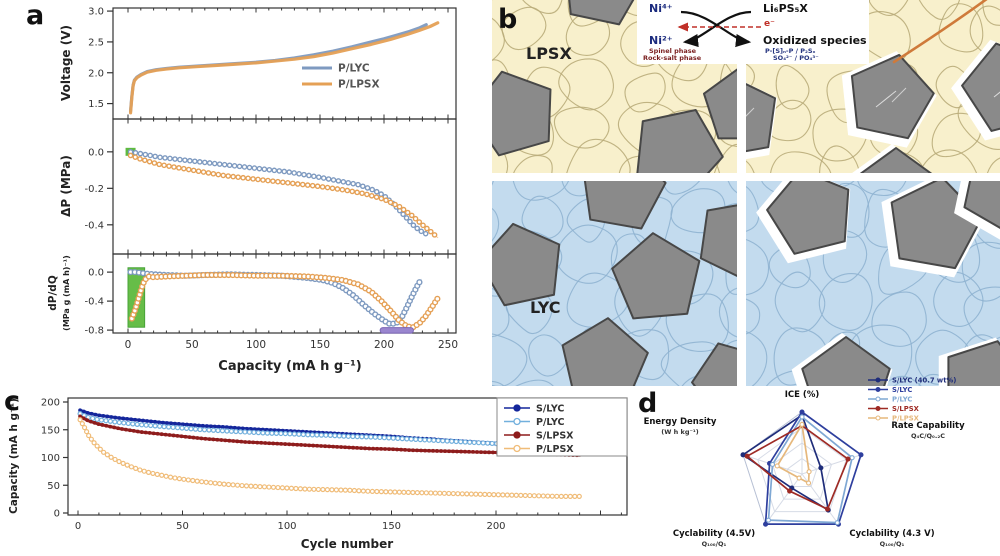 The width and height of the screenshot is (1000, 556). Describe the element at coordinates (815, 40) in the screenshot. I see `oxidized-species-label: Oxidized species` at that location.